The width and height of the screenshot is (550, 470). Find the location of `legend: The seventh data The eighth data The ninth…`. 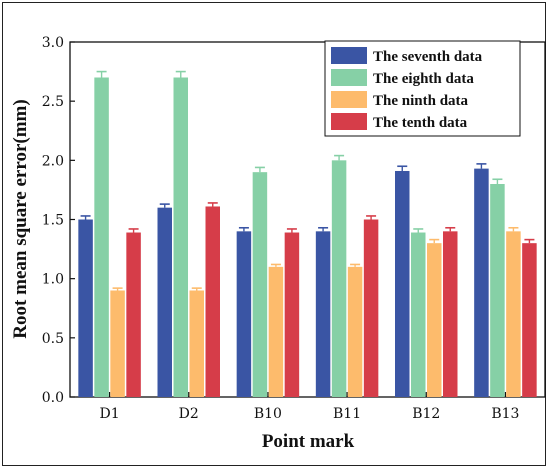

legend: The seventh data The eighth data The ninth… is located at coordinates (422, 88).